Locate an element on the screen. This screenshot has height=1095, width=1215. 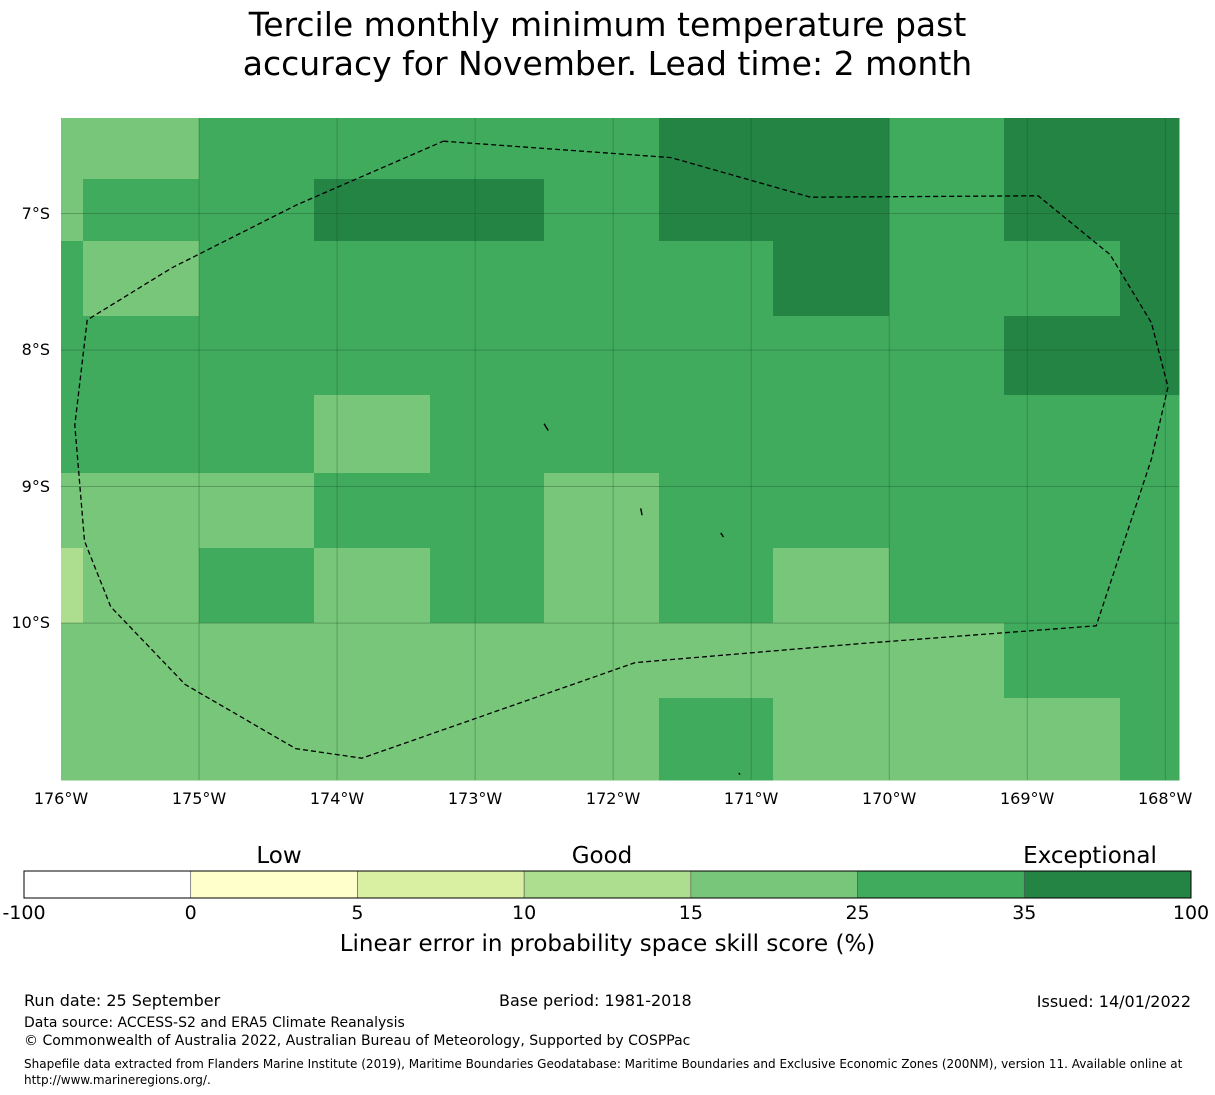
longitude-label: 168°W is located at coordinates (1165, 798).